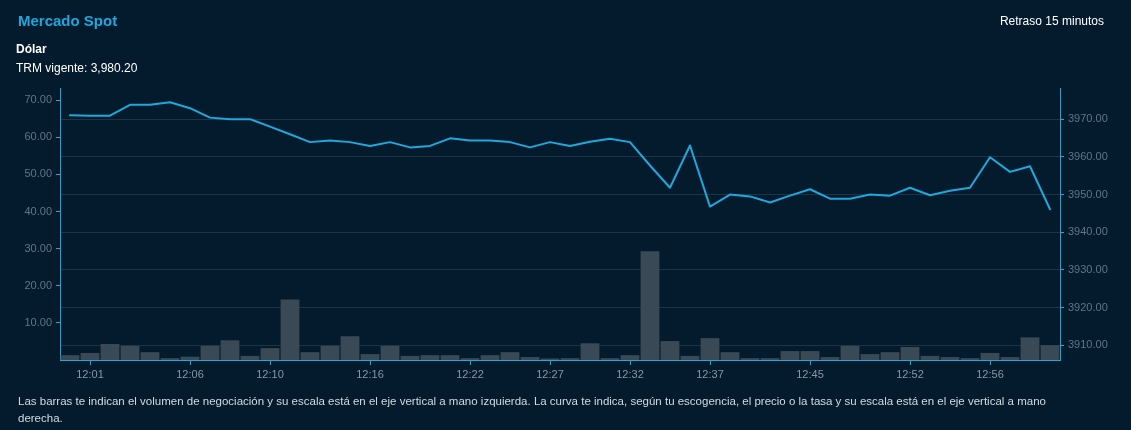  What do you see at coordinates (1088, 306) in the screenshot?
I see `y2-tick-label: 3920.00` at bounding box center [1088, 306].